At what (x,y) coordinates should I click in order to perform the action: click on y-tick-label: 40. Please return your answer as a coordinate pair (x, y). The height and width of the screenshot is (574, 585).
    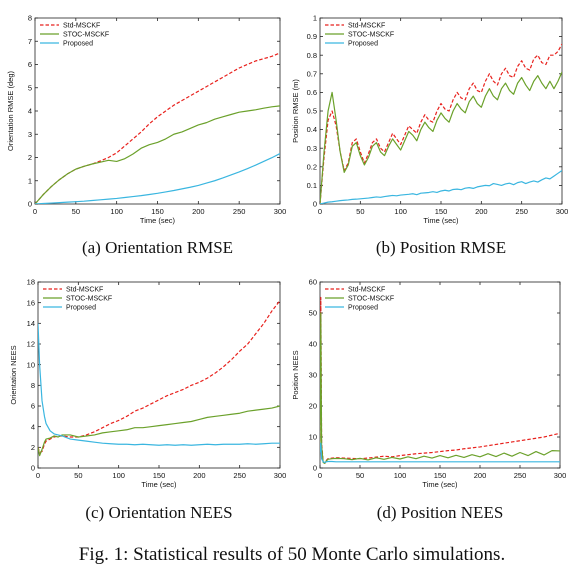
    Looking at the image, I should click on (313, 344).